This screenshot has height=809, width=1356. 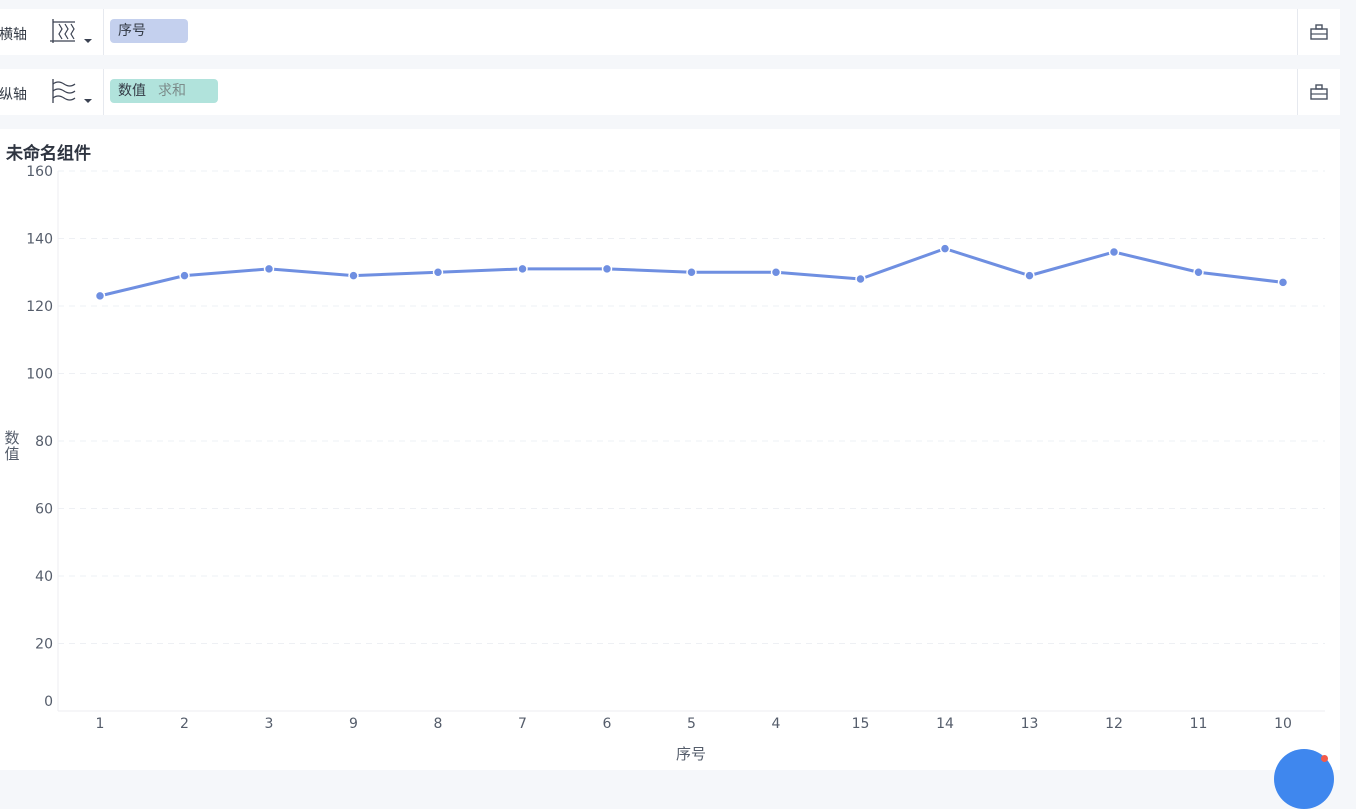 What do you see at coordinates (522, 724) in the screenshot?
I see `x-tick-label: 7` at bounding box center [522, 724].